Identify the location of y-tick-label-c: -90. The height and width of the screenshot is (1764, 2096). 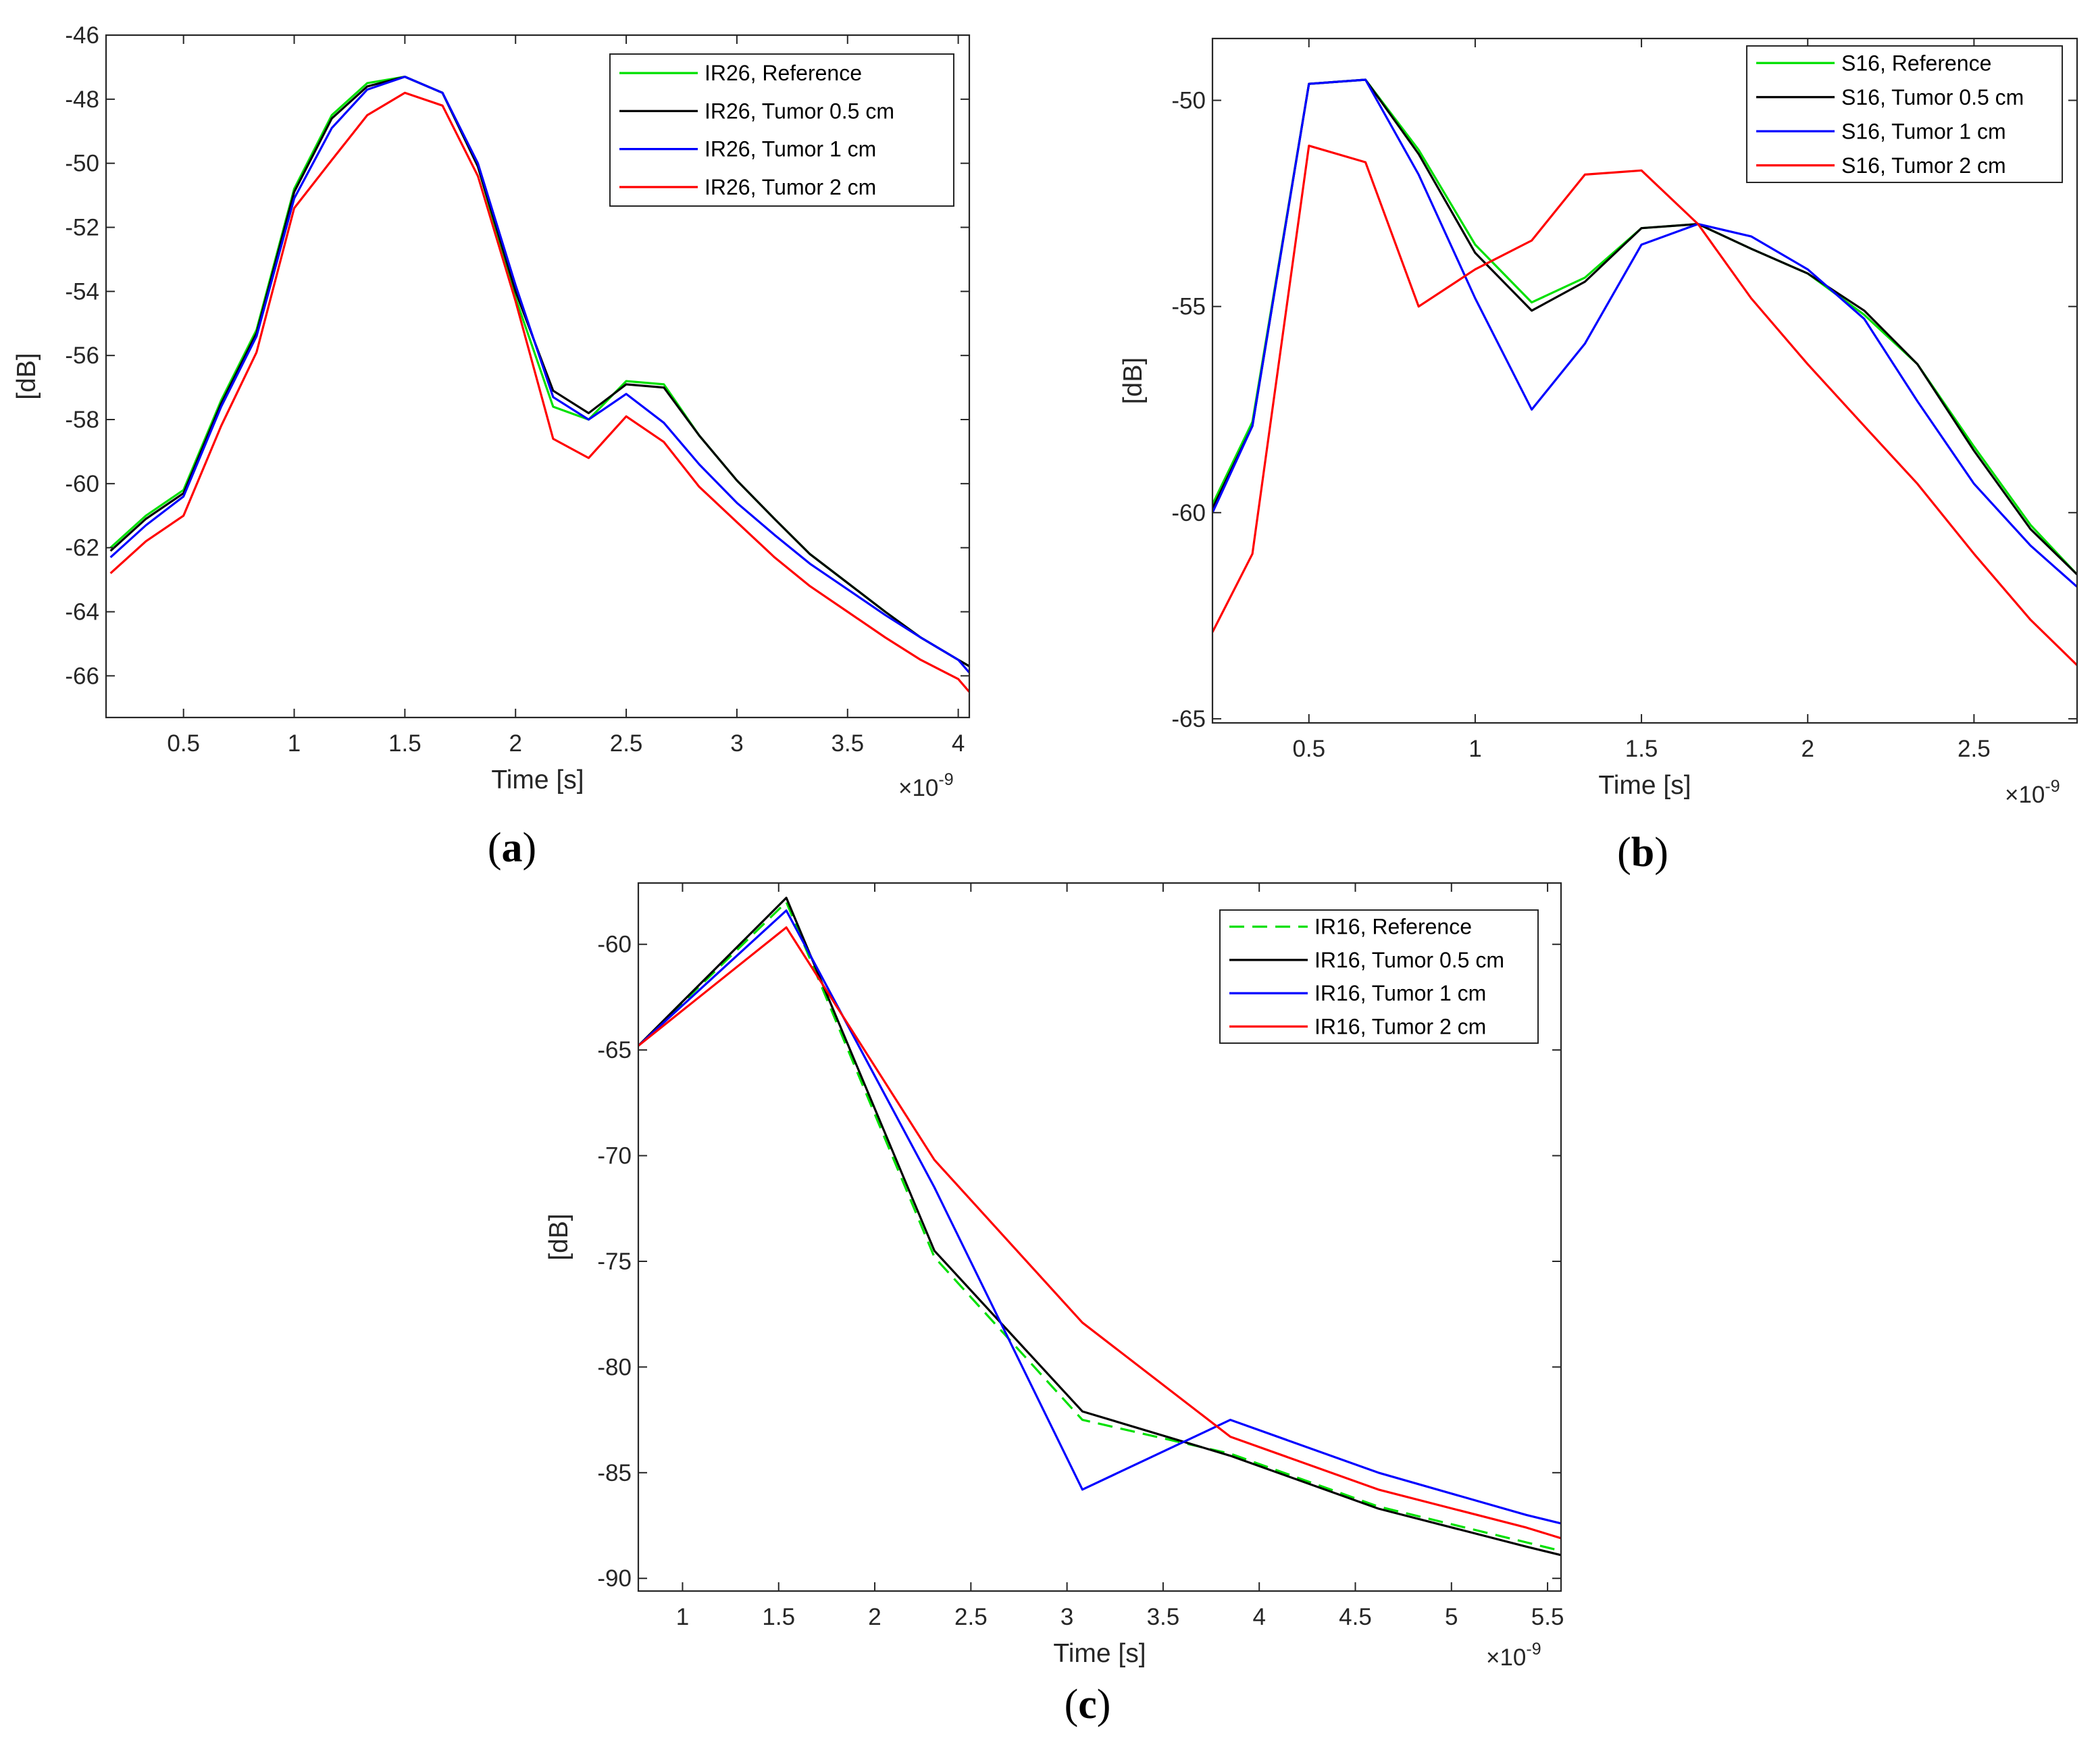
(614, 1578).